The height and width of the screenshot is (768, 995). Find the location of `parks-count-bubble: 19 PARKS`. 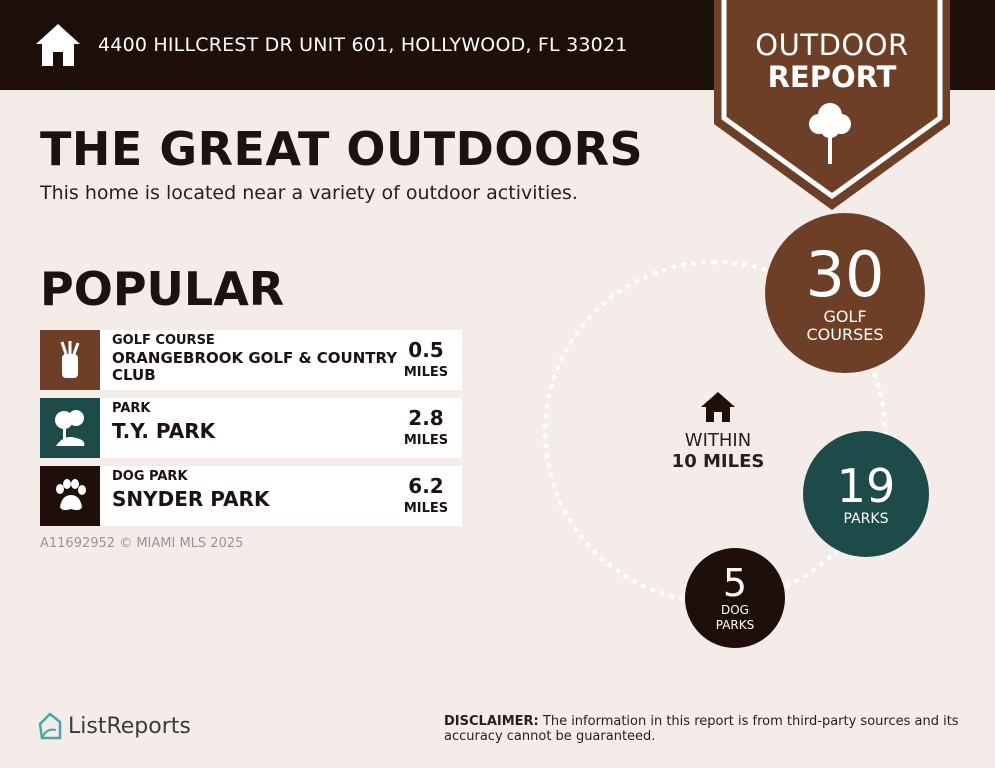

parks-count-bubble: 19 PARKS is located at coordinates (866, 494).